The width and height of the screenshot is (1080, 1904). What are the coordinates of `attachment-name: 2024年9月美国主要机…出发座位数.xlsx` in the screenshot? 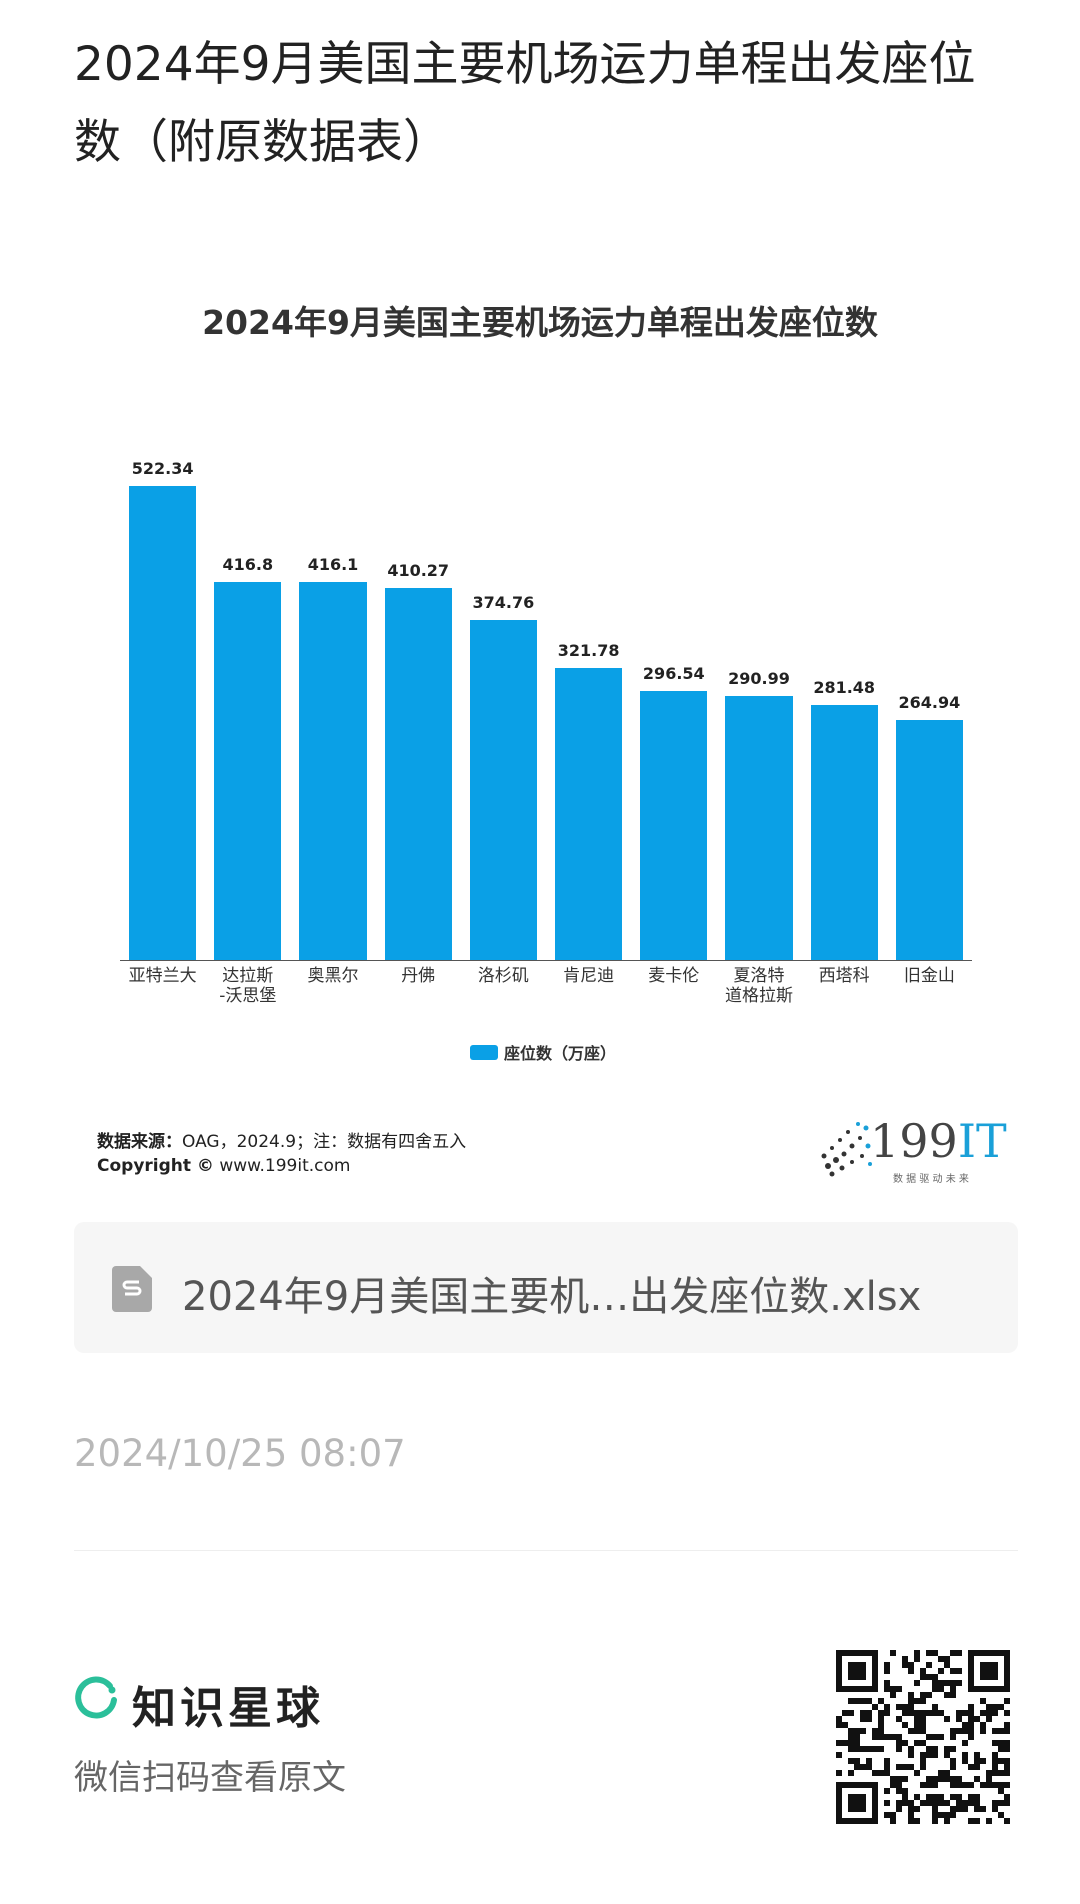 It's located at (552, 1297).